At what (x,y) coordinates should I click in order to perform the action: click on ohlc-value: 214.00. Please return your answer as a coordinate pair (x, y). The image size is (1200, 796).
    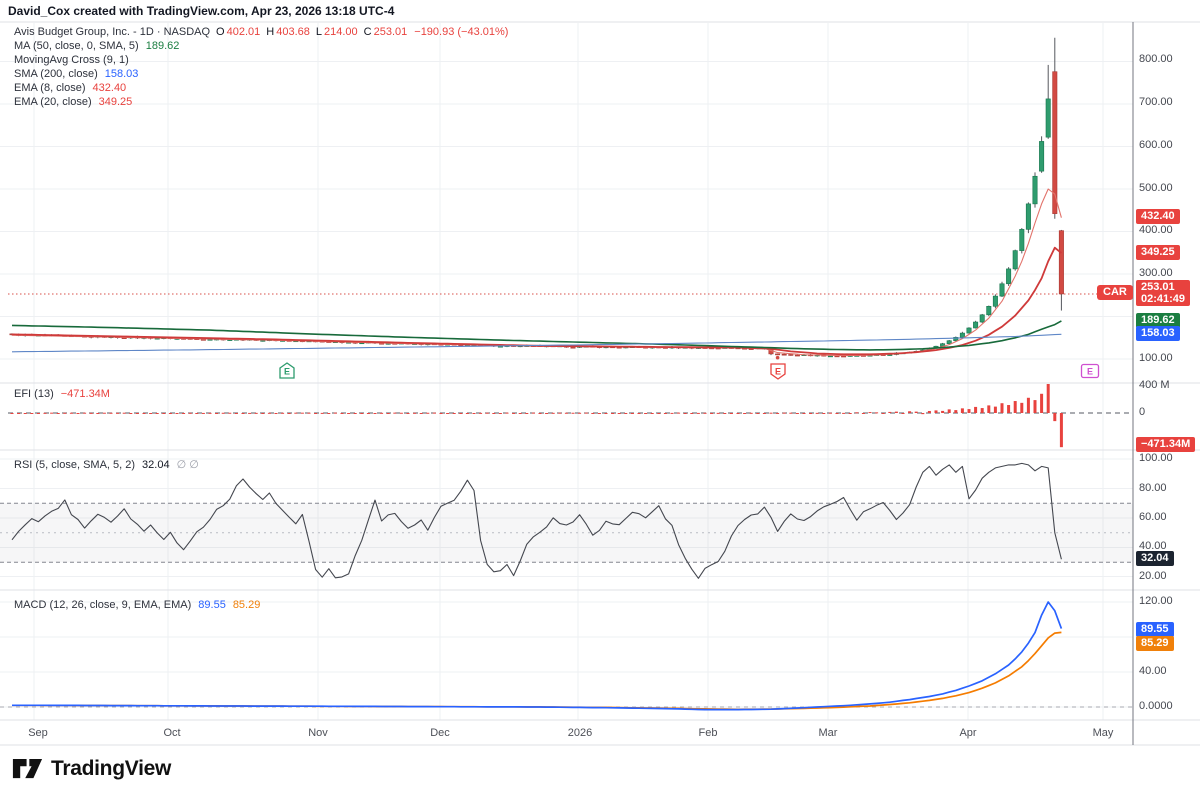
    Looking at the image, I should click on (341, 32).